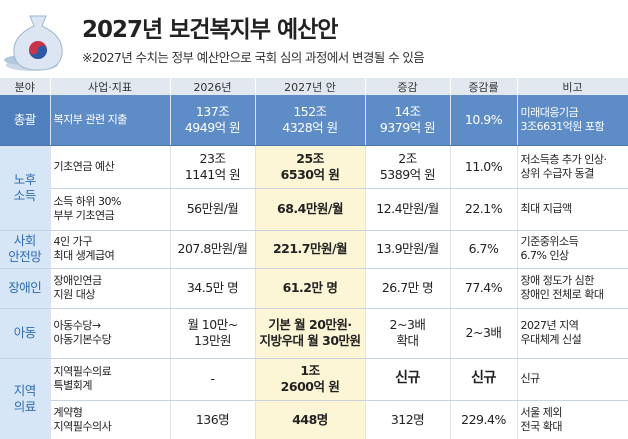  I want to click on indicator-cell: 복지부 관련 지출, so click(110, 120).